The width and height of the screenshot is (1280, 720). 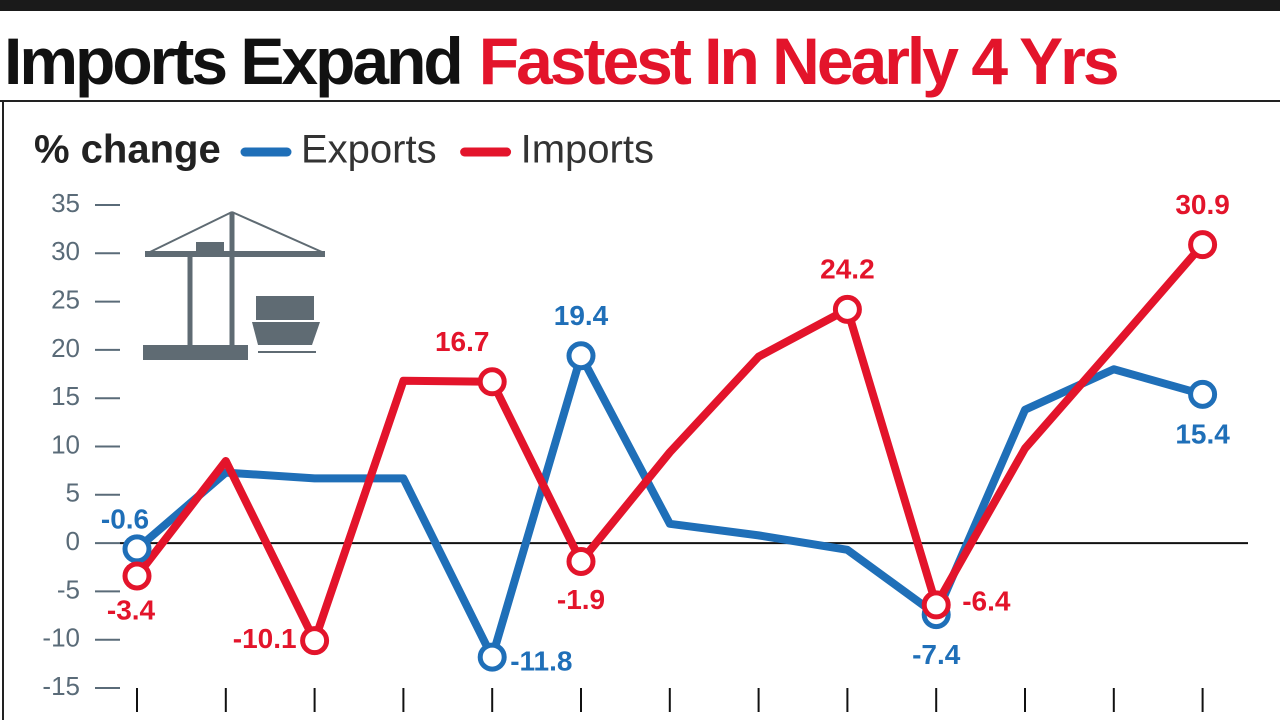 I want to click on y-tick-label: 15, so click(x=65, y=396).